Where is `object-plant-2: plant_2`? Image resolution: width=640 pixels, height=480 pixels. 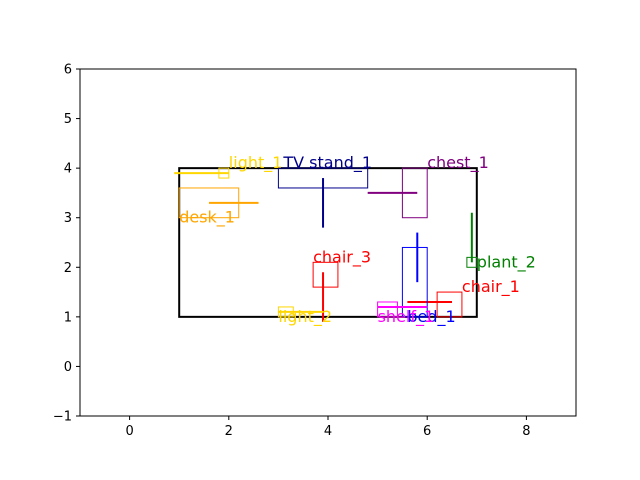 object-plant-2: plant_2 is located at coordinates (501, 242).